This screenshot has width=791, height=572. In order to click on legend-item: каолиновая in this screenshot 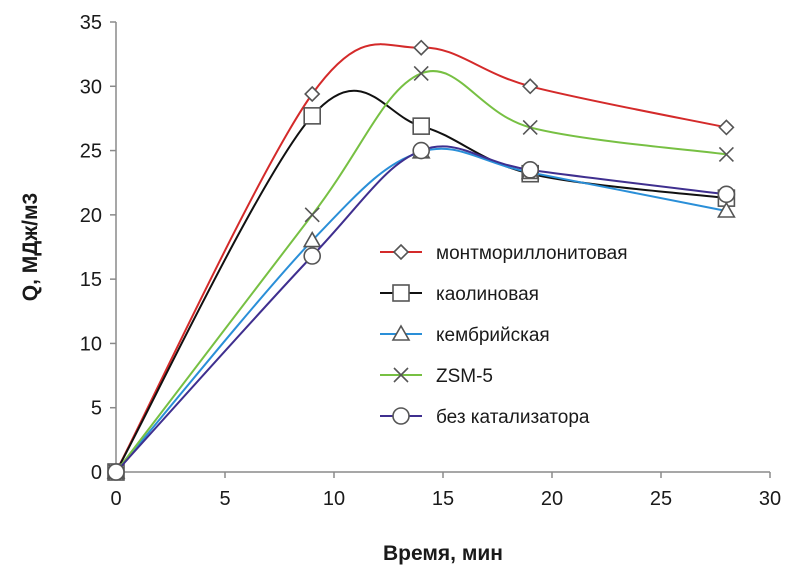, I will do `click(459, 294)`.